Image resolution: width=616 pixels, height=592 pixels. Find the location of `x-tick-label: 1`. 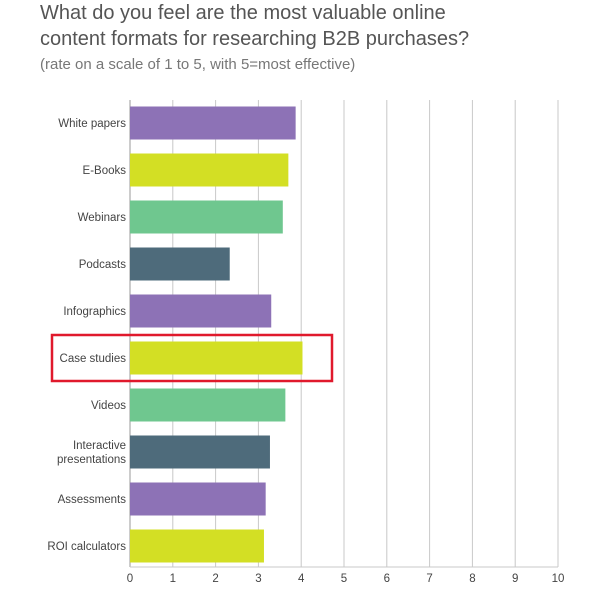

x-tick-label: 1 is located at coordinates (173, 579).